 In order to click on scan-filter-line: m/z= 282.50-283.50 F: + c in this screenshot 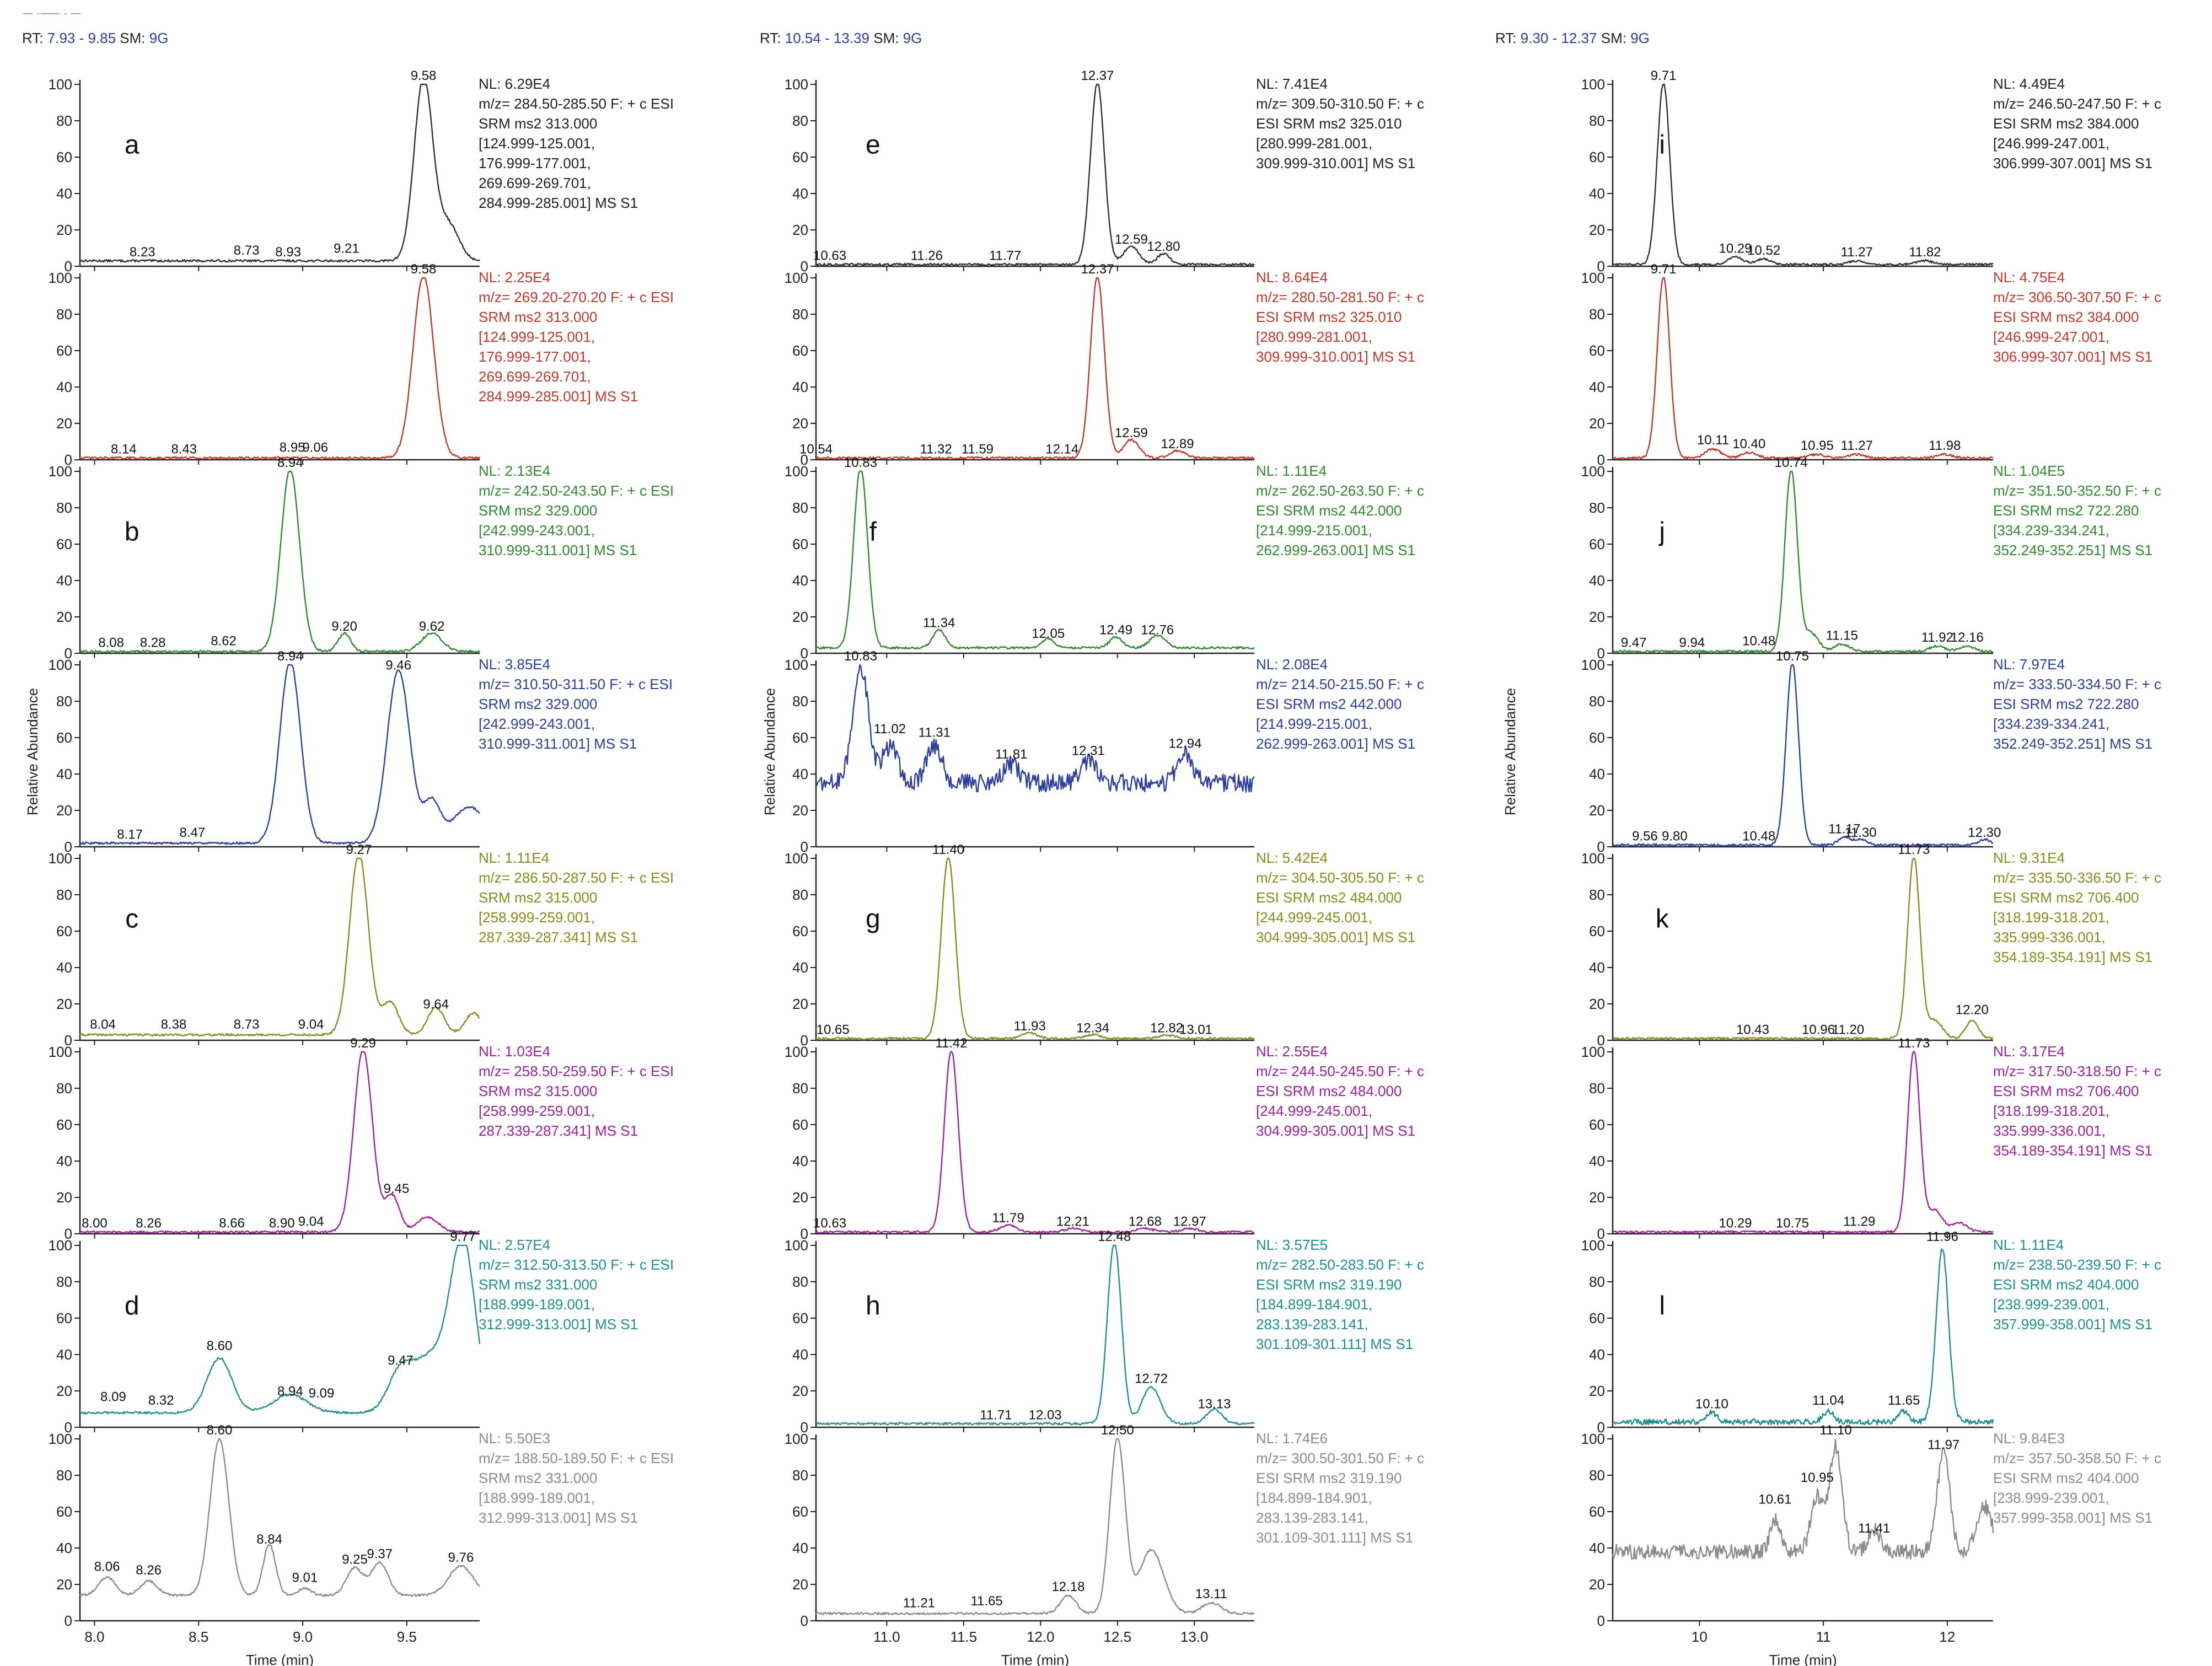, I will do `click(1340, 1264)`.